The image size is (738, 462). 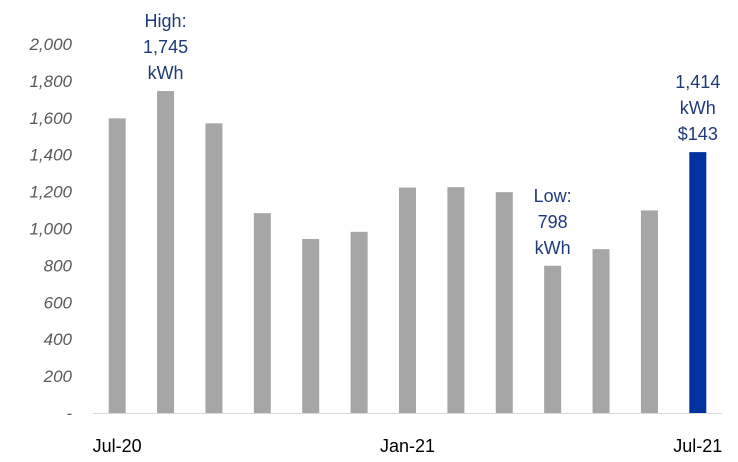 I want to click on y-tick-label: 1,000, so click(x=50, y=229).